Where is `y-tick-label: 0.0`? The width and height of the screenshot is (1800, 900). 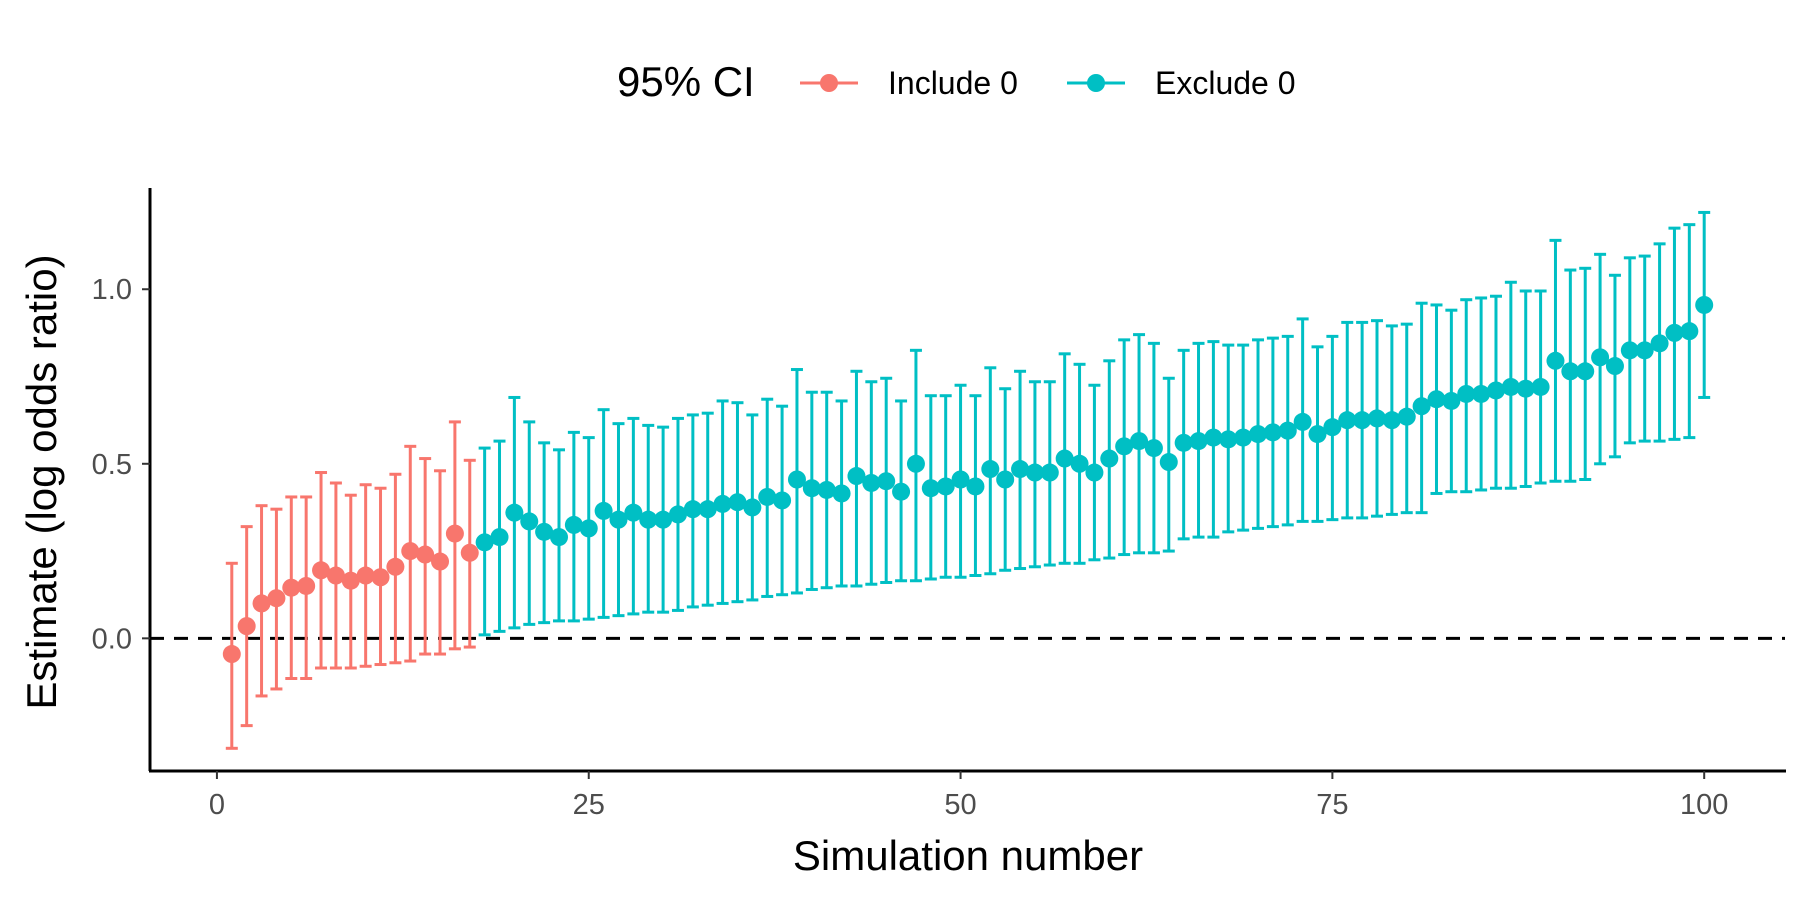
y-tick-label: 0.0 is located at coordinates (112, 639).